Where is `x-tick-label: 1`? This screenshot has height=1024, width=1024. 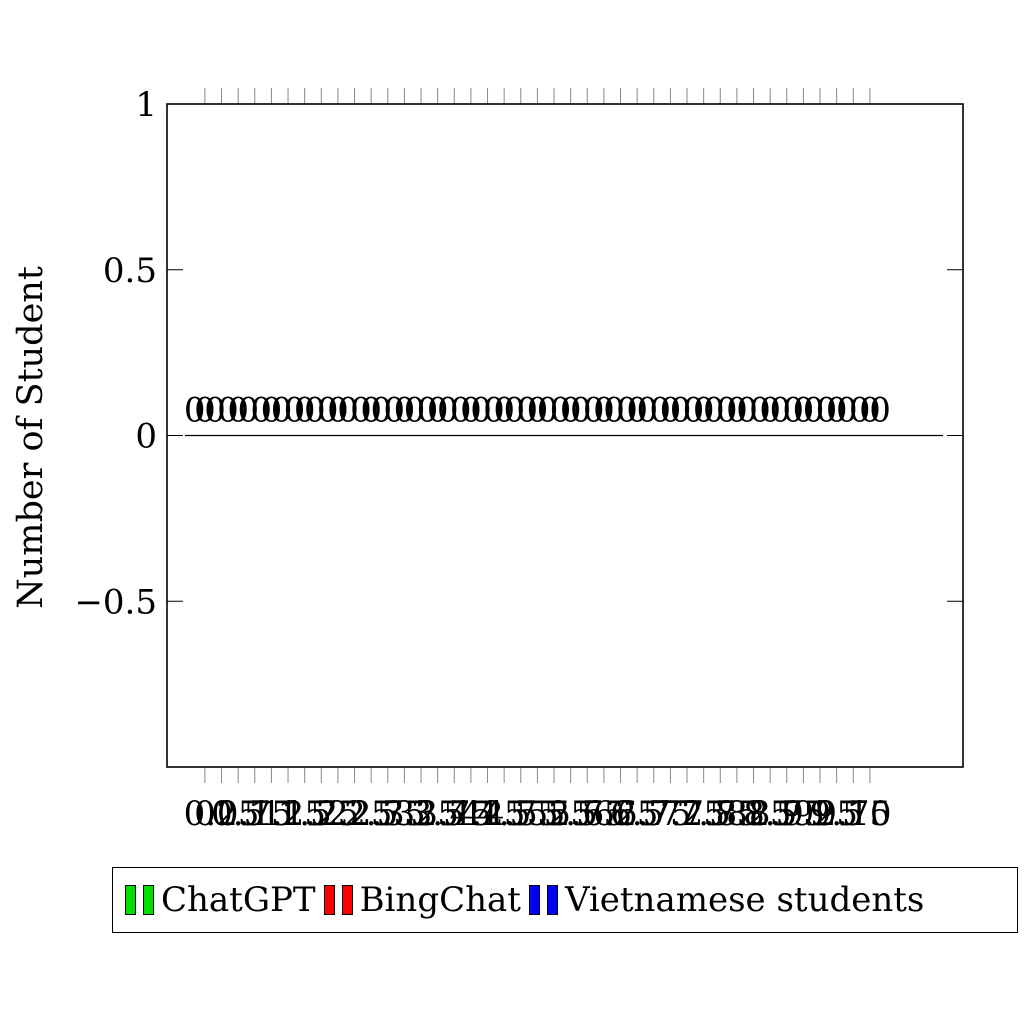
x-tick-label: 1 is located at coordinates (272, 814).